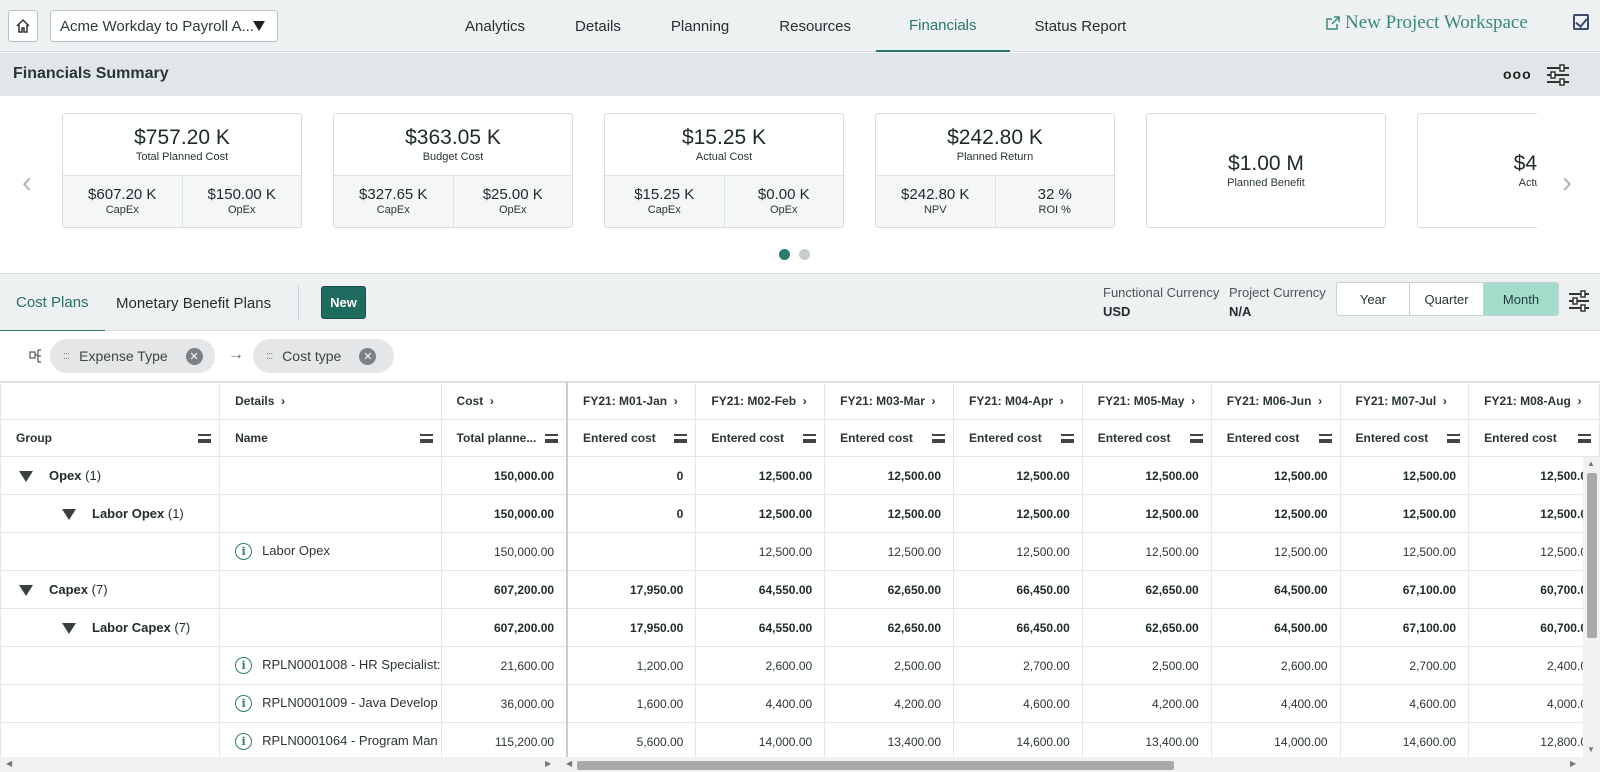 This screenshot has width=1600, height=772. Describe the element at coordinates (504, 513) in the screenshot. I see `total-planned-cell: 150,000.00` at that location.